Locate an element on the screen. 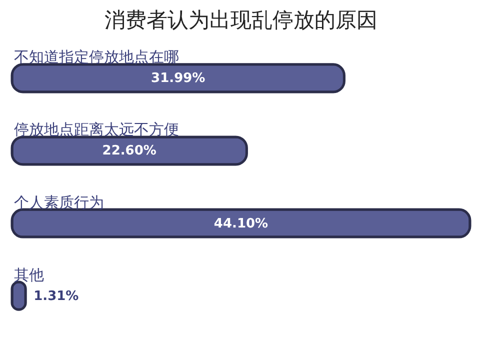 The image size is (502, 359). y-tick-label: 其他 is located at coordinates (29, 275).